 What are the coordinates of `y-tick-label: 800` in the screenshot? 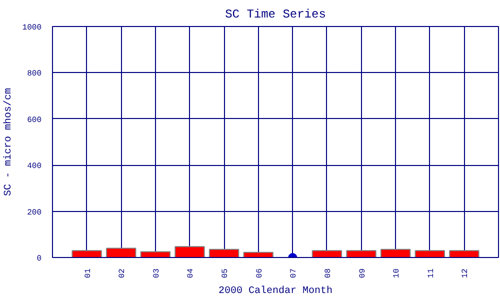 It's located at (34, 74).